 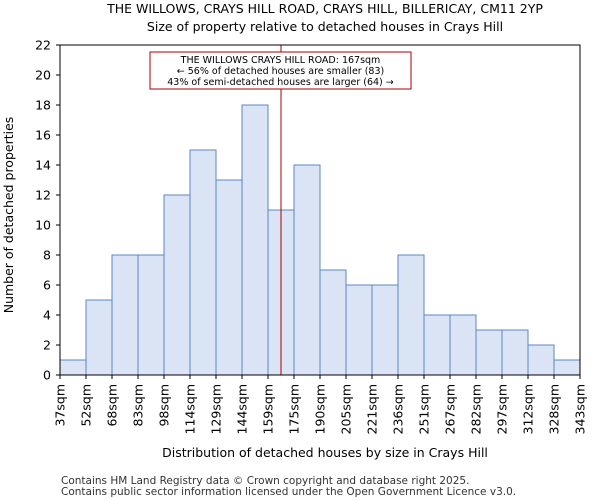 I want to click on x-tick-label-175sqm: 175sqm, so click(x=294, y=409).